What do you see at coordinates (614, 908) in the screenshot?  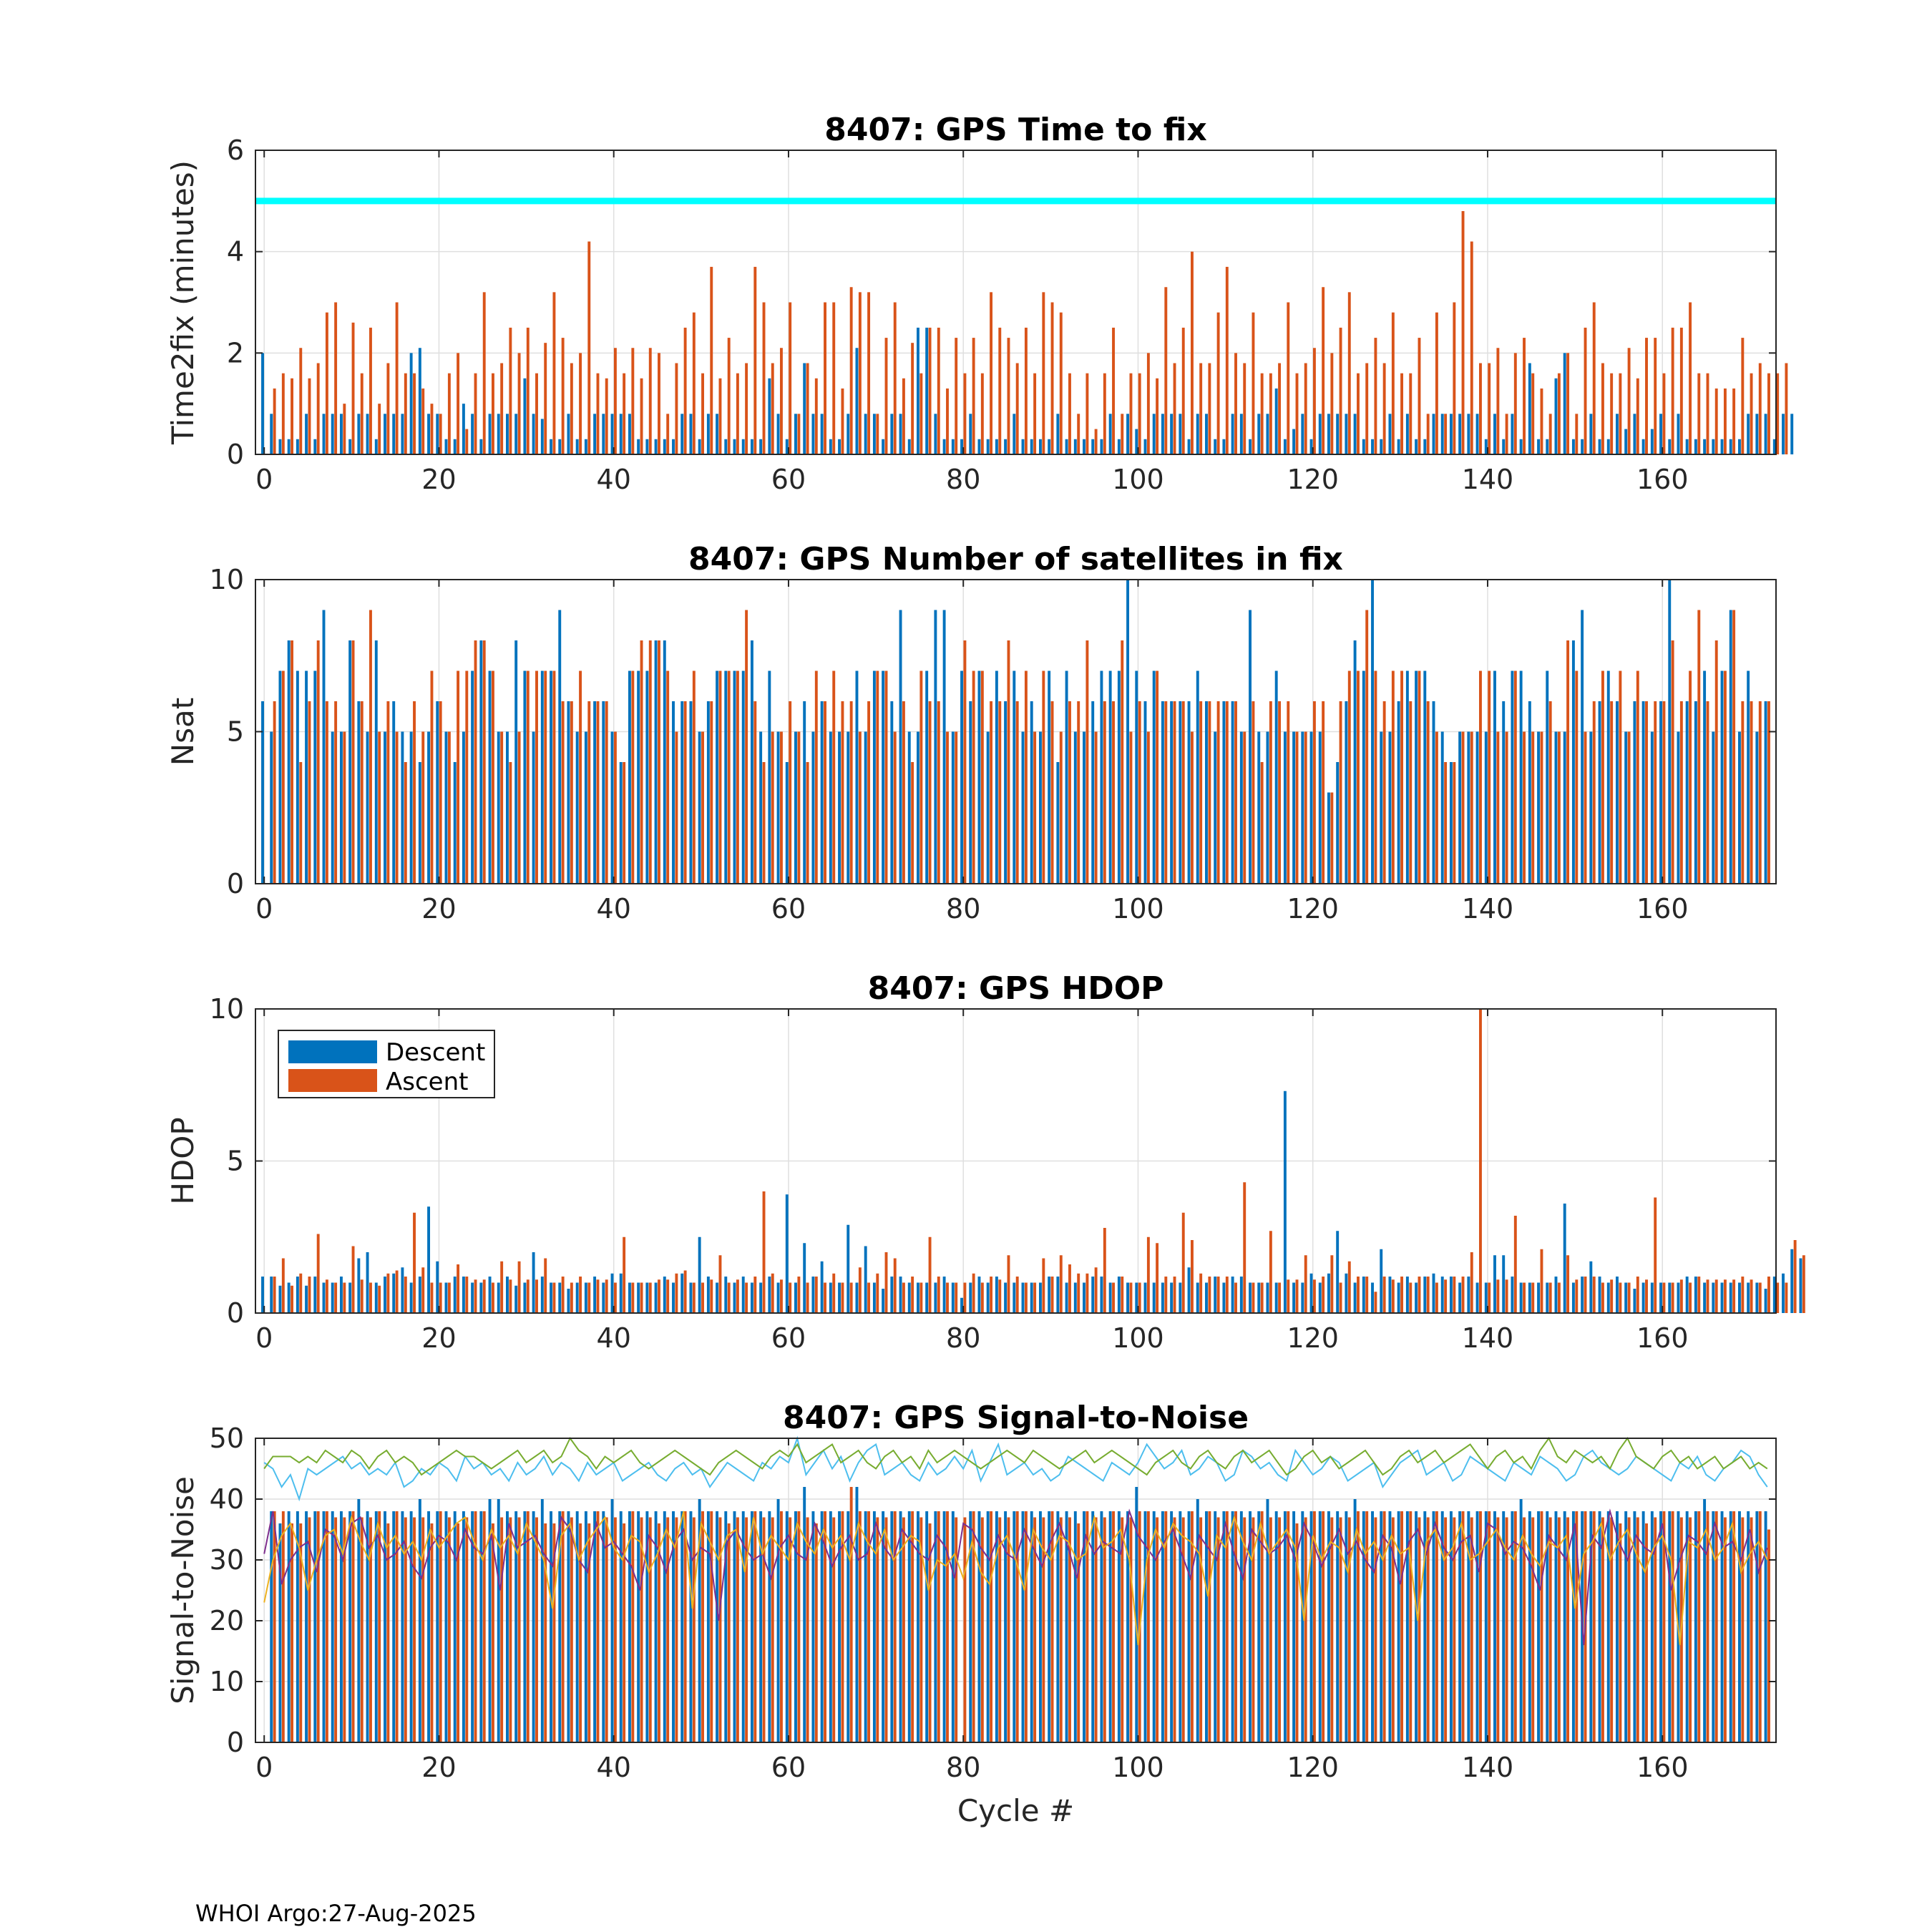 I see `x-tick-label: 40` at bounding box center [614, 908].